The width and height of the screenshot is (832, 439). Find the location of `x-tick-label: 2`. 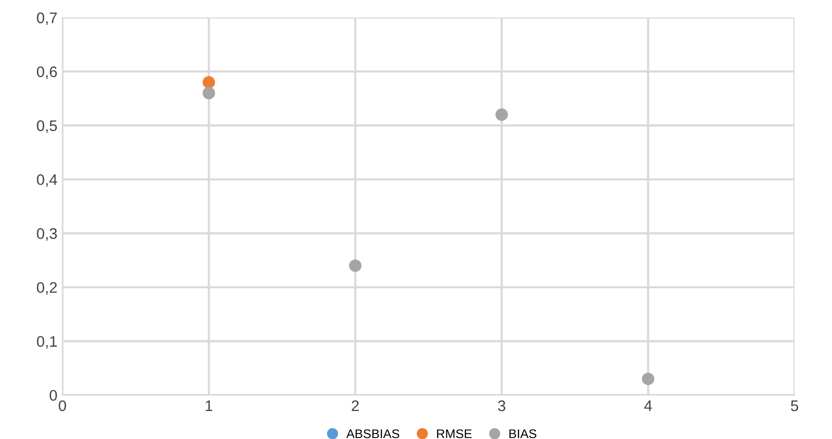

x-tick-label: 2 is located at coordinates (355, 406).